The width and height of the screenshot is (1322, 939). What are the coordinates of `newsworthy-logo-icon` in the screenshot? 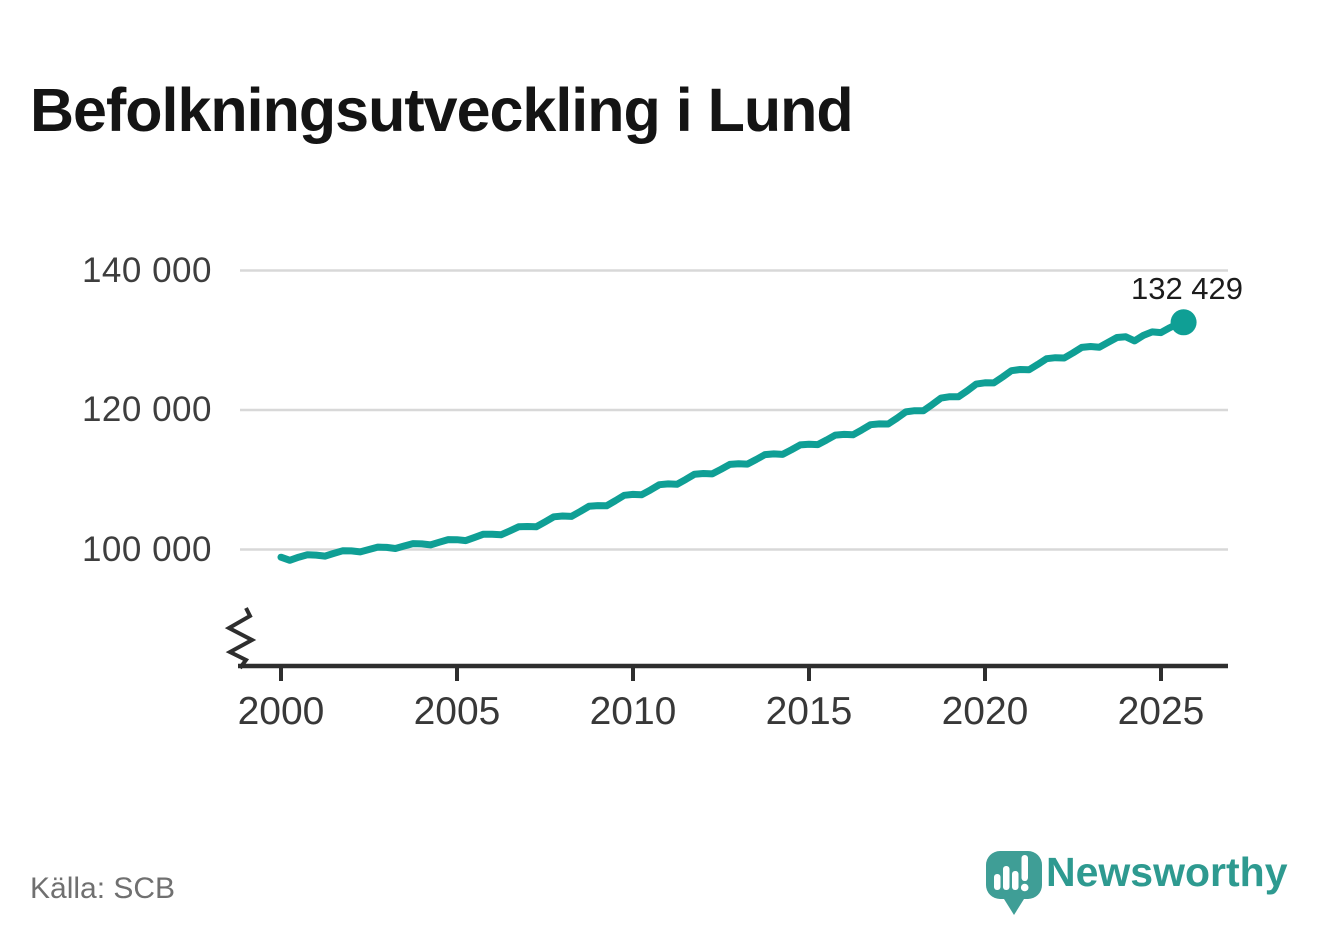 It's located at (1014, 883).